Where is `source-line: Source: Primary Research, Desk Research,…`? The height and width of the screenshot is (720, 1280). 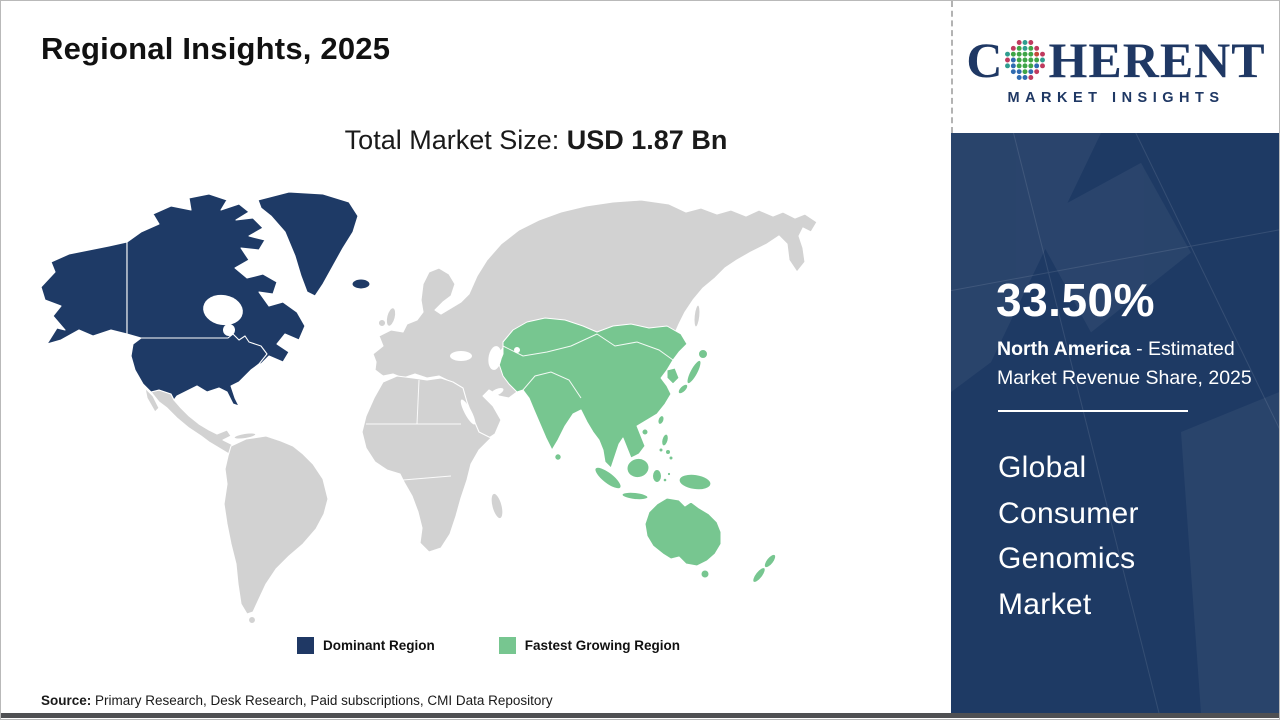
source-line: Source: Primary Research, Desk Research,… is located at coordinates (297, 700).